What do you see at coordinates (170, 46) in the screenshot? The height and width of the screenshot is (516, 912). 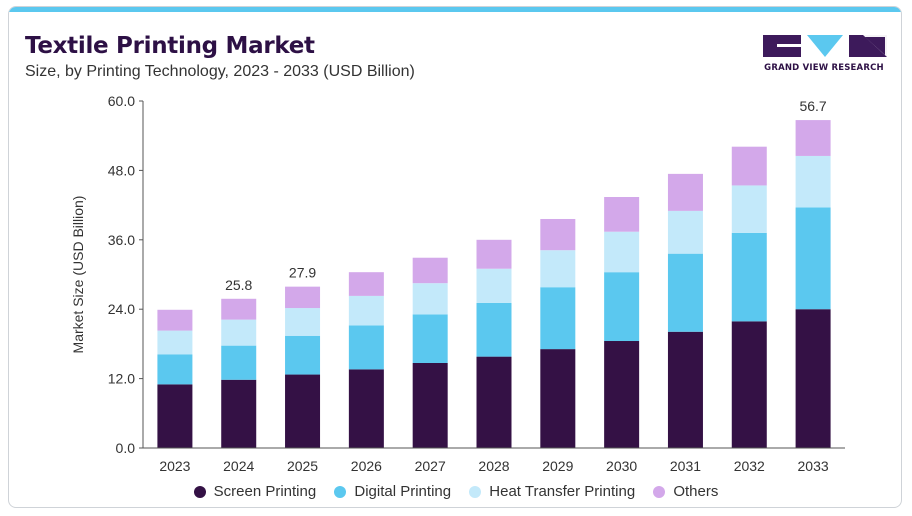 I see `chart-title: Textile Printing Market` at bounding box center [170, 46].